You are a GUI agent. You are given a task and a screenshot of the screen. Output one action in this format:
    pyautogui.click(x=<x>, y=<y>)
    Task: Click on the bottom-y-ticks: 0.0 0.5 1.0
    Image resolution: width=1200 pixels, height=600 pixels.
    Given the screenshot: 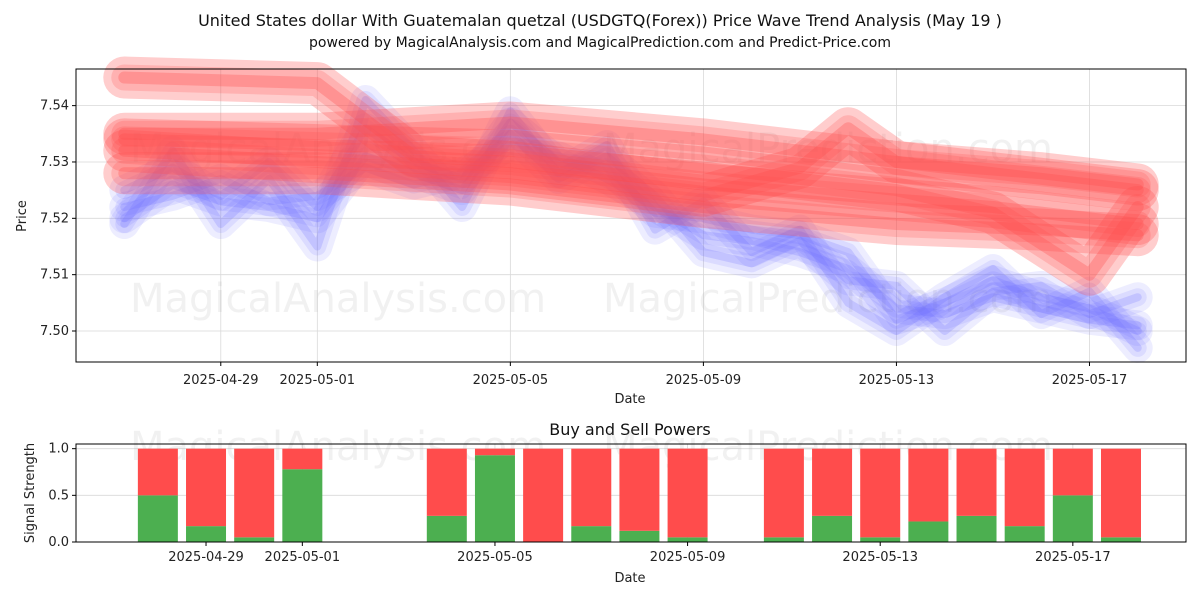 What is the action you would take?
    pyautogui.click(x=62, y=496)
    